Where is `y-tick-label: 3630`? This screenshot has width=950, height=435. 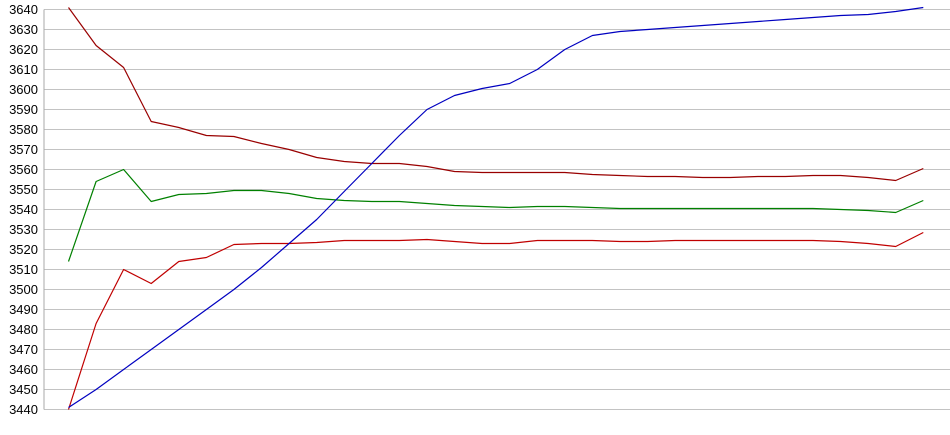 y-tick-label: 3630 is located at coordinates (23, 29).